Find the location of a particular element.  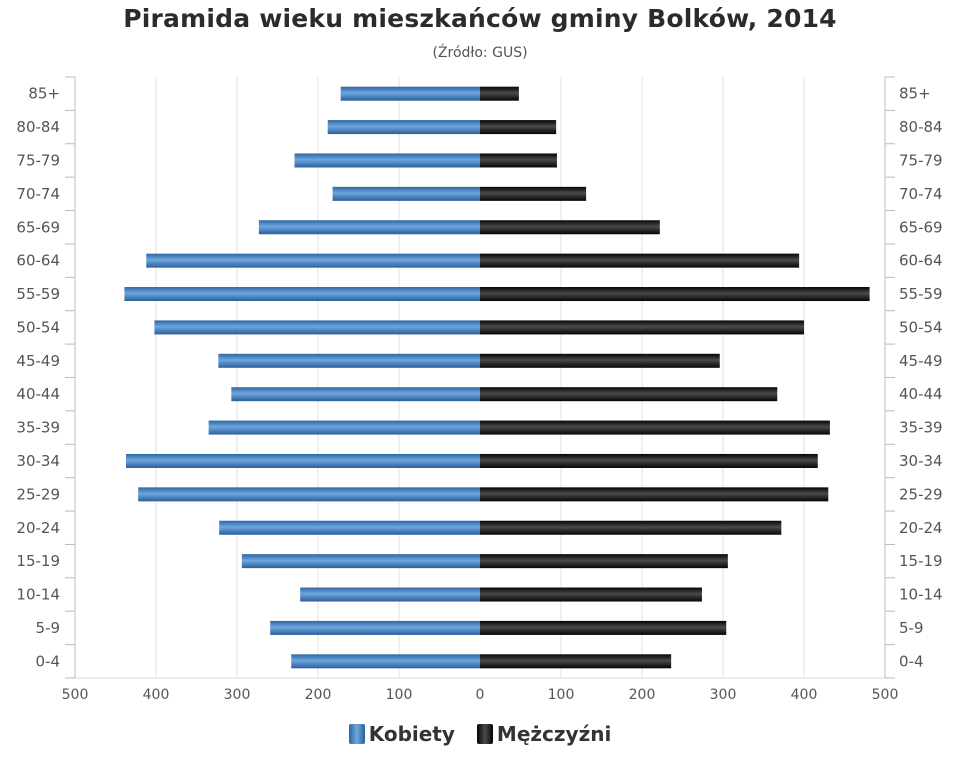

y-tick-label-left: 15-19 is located at coordinates (38, 561).